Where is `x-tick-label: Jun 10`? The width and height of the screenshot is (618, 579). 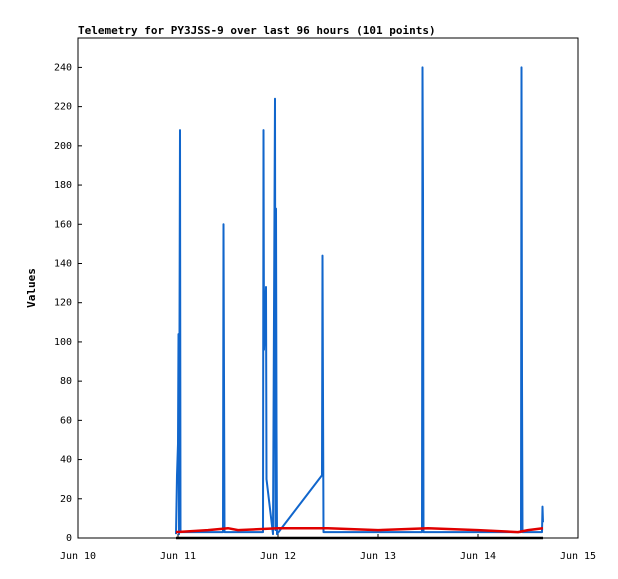
x-tick-label: Jun 10 is located at coordinates (78, 556).